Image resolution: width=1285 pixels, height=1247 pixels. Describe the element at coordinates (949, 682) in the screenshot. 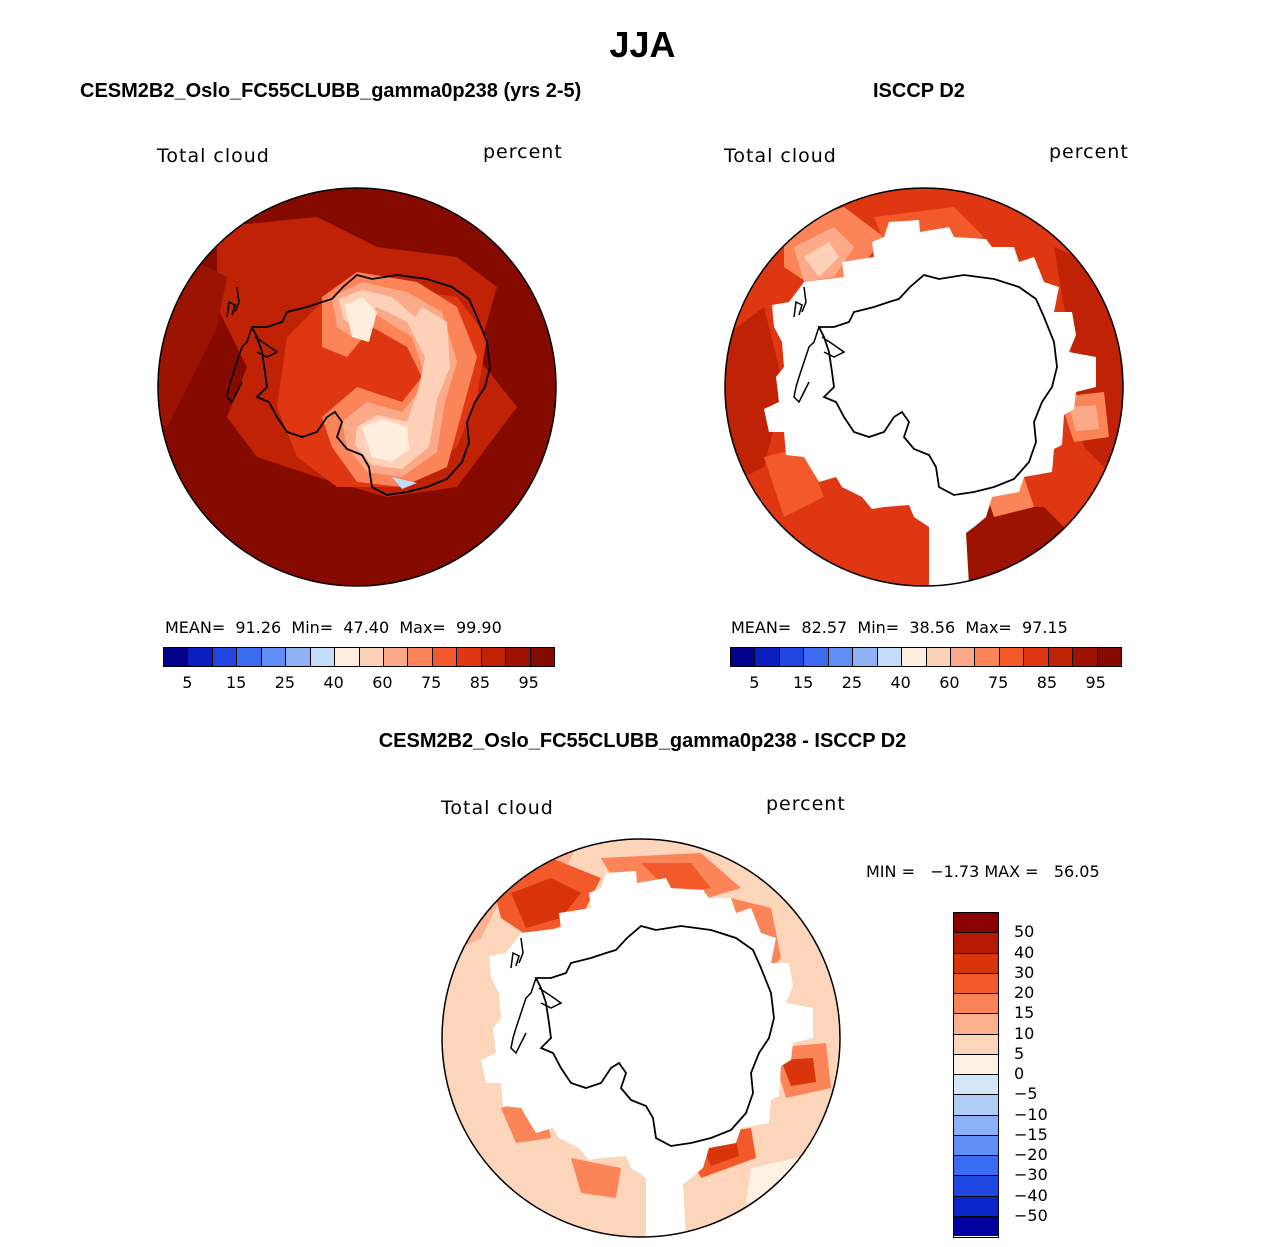

I see `obs-colorbar-tick-label: 60` at that location.